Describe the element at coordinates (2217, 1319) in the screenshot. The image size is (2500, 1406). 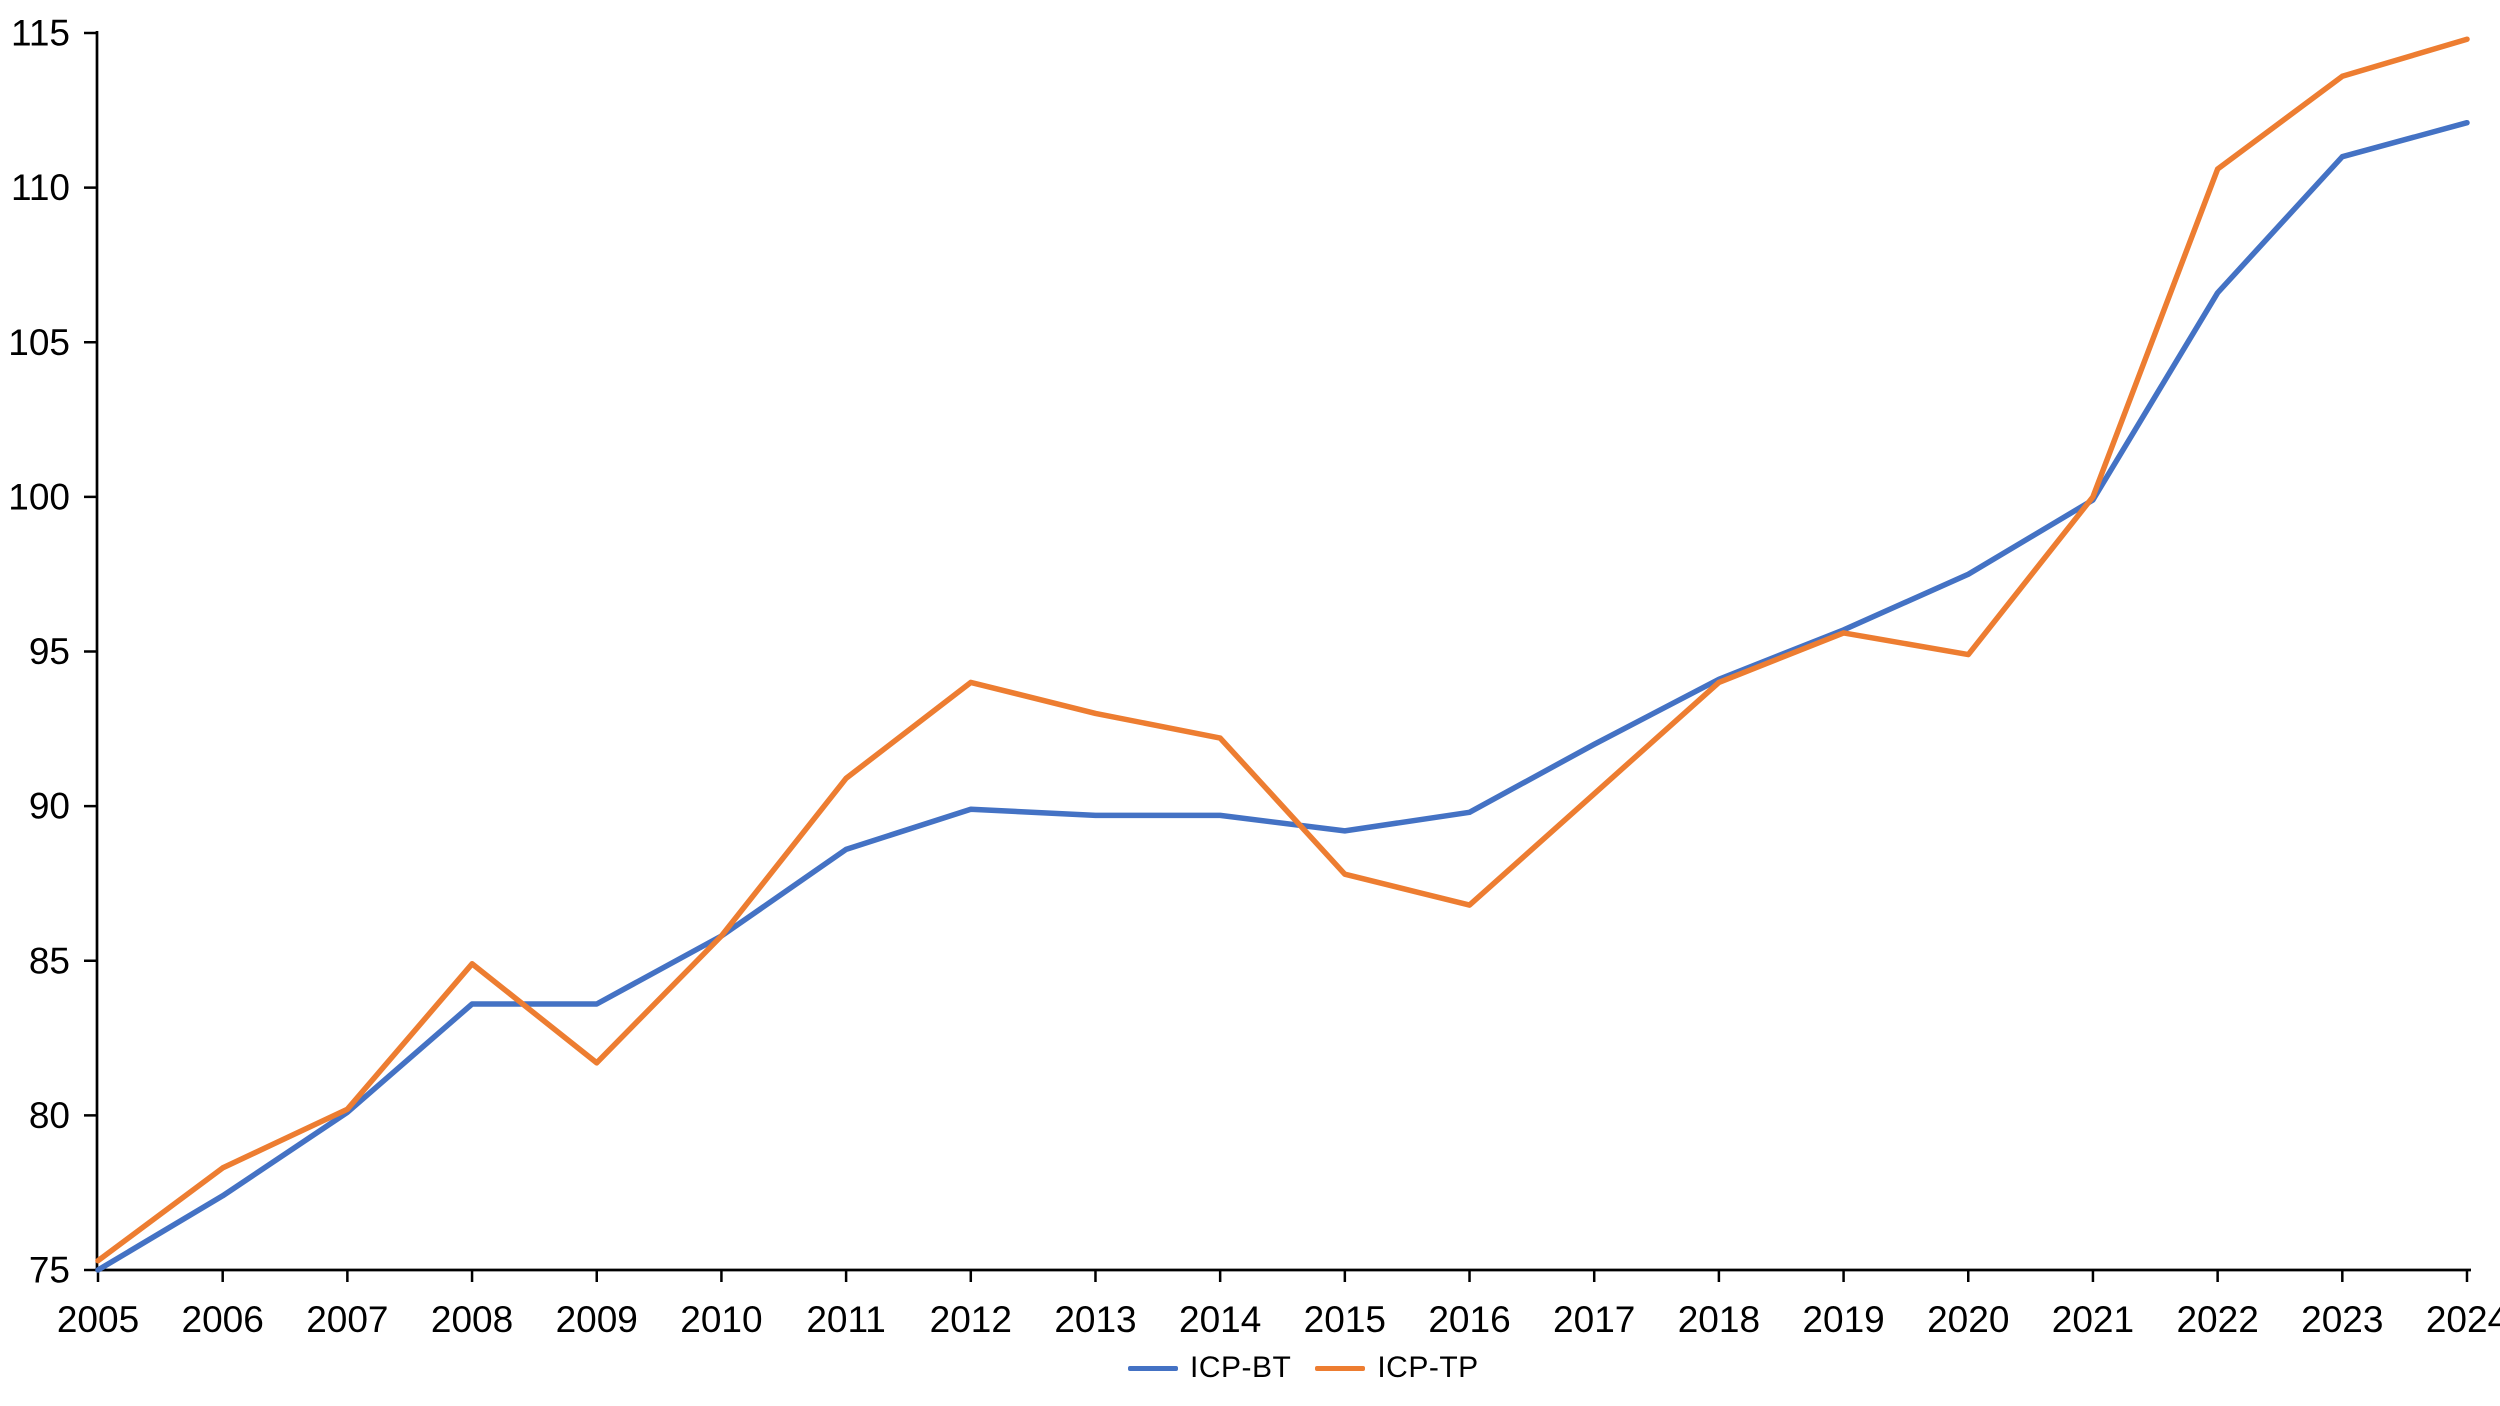
I see `x-tick-label: 2022` at that location.